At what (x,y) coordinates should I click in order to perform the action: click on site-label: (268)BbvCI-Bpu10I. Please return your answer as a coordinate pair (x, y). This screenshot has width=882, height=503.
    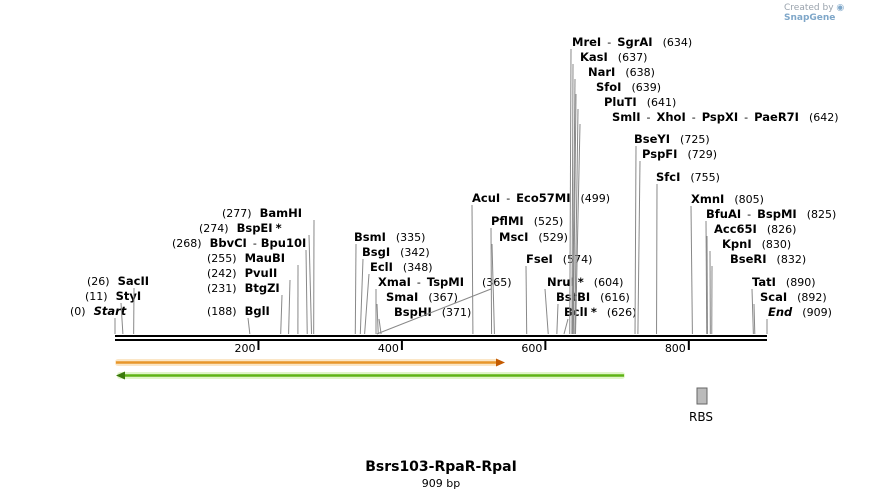
    Looking at the image, I should click on (239, 243).